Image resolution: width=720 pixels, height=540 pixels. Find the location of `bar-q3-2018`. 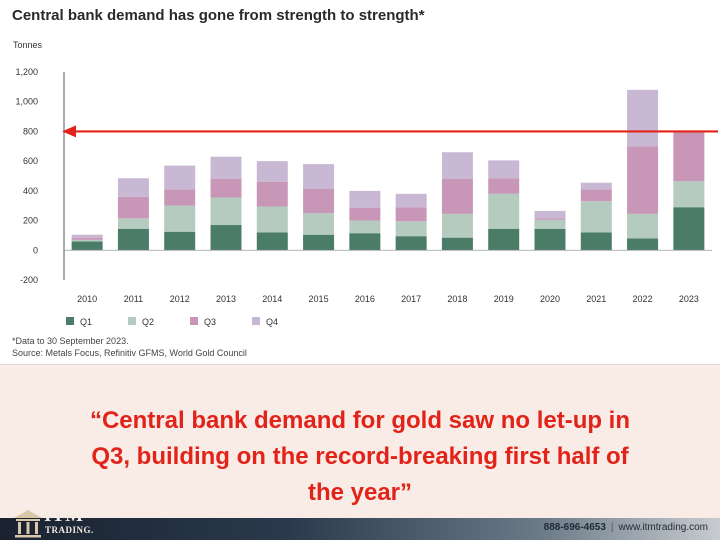

bar-q3-2018 is located at coordinates (457, 196).